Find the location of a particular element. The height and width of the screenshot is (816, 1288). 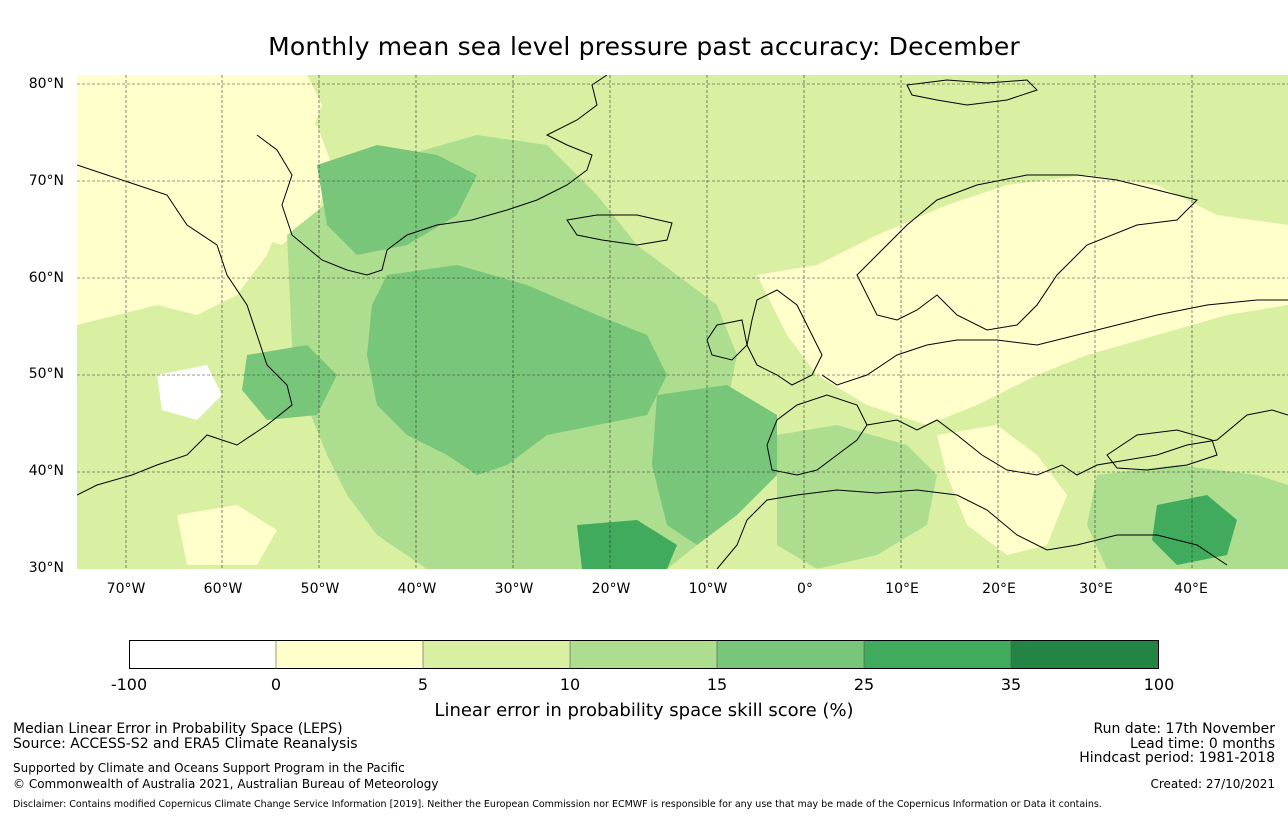

lon-label-30e: 30°E is located at coordinates (1096, 589).